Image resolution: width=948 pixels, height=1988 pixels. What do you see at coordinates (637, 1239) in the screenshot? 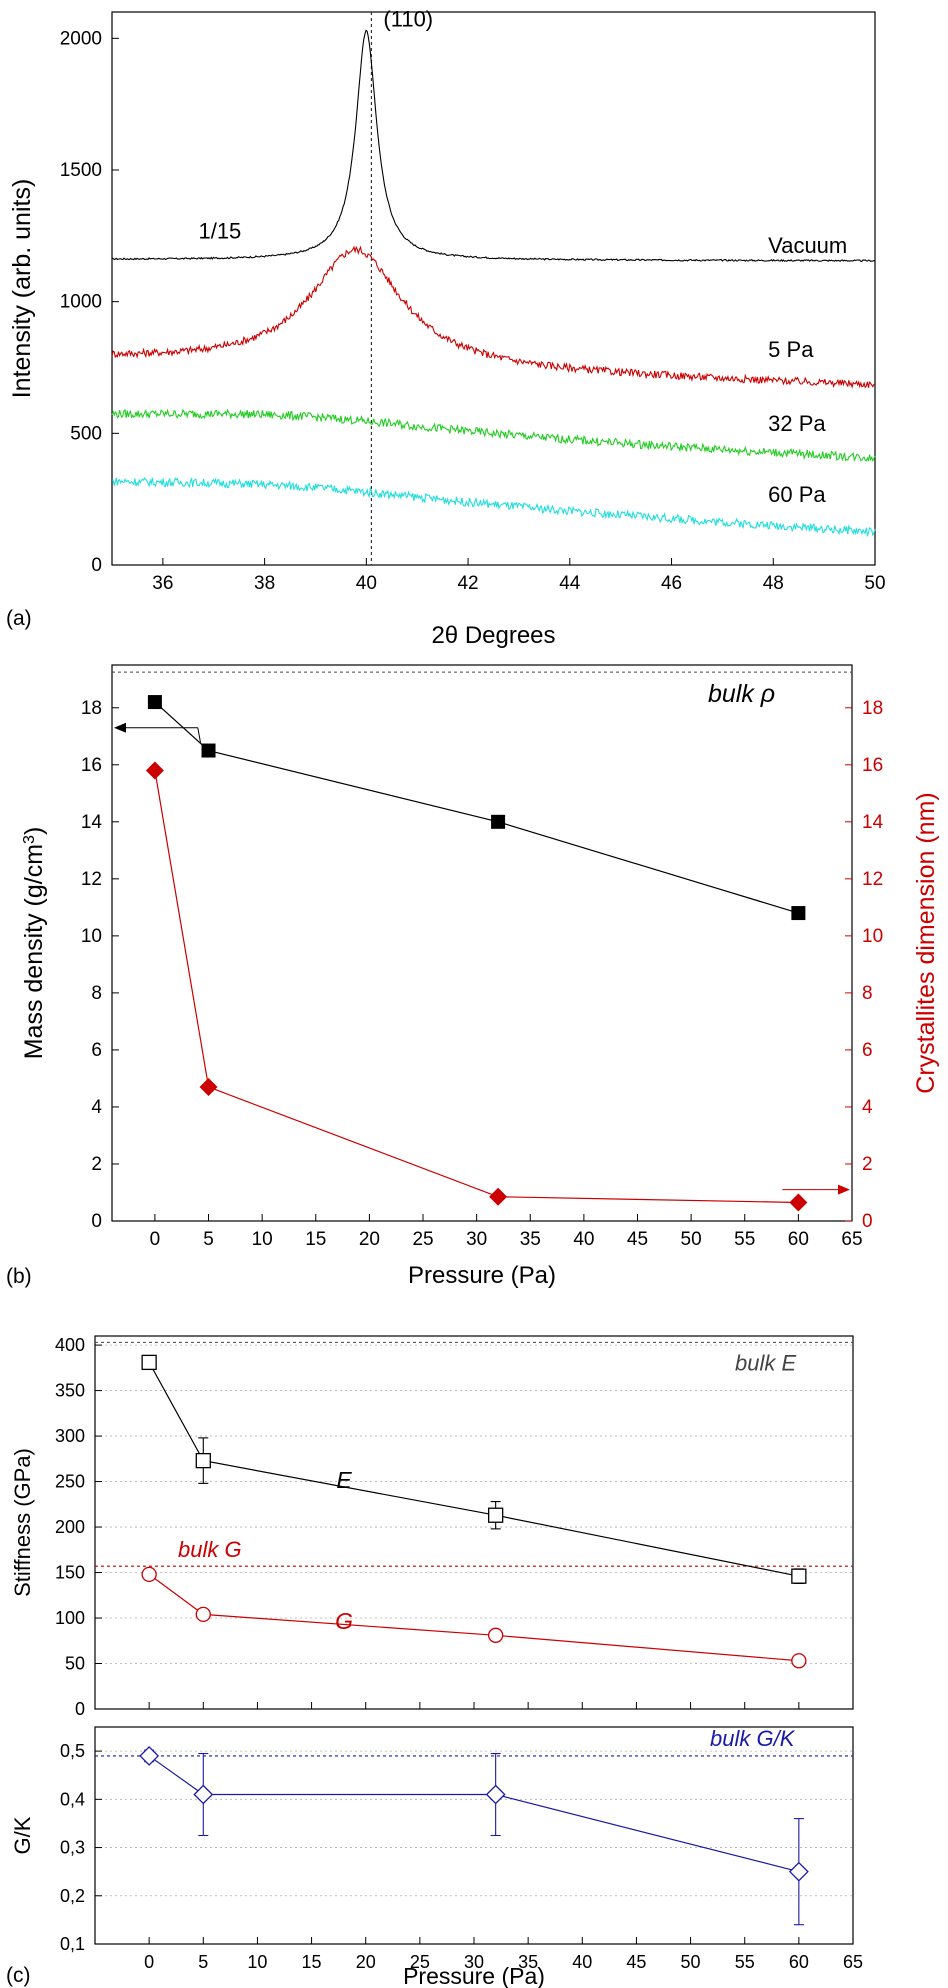
I see `b-xtick-label: 45` at bounding box center [637, 1239].